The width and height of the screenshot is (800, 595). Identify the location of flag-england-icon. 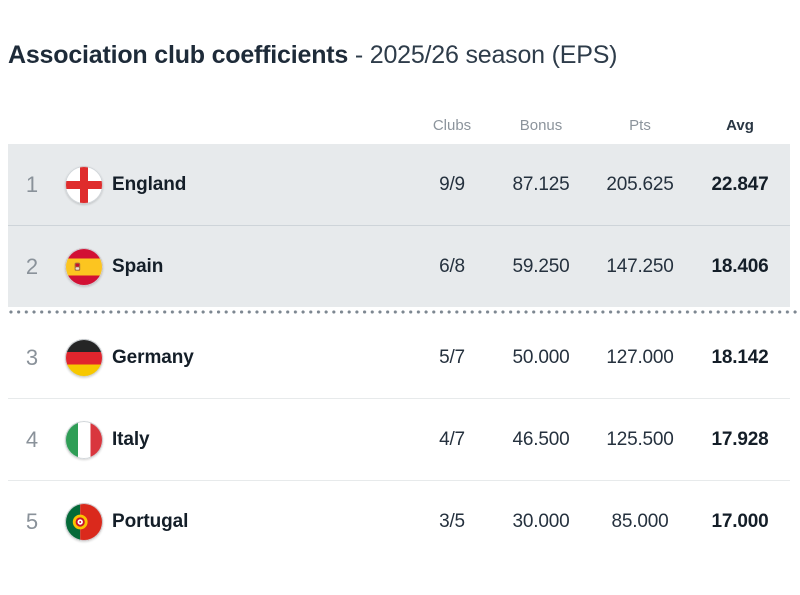
(84, 184).